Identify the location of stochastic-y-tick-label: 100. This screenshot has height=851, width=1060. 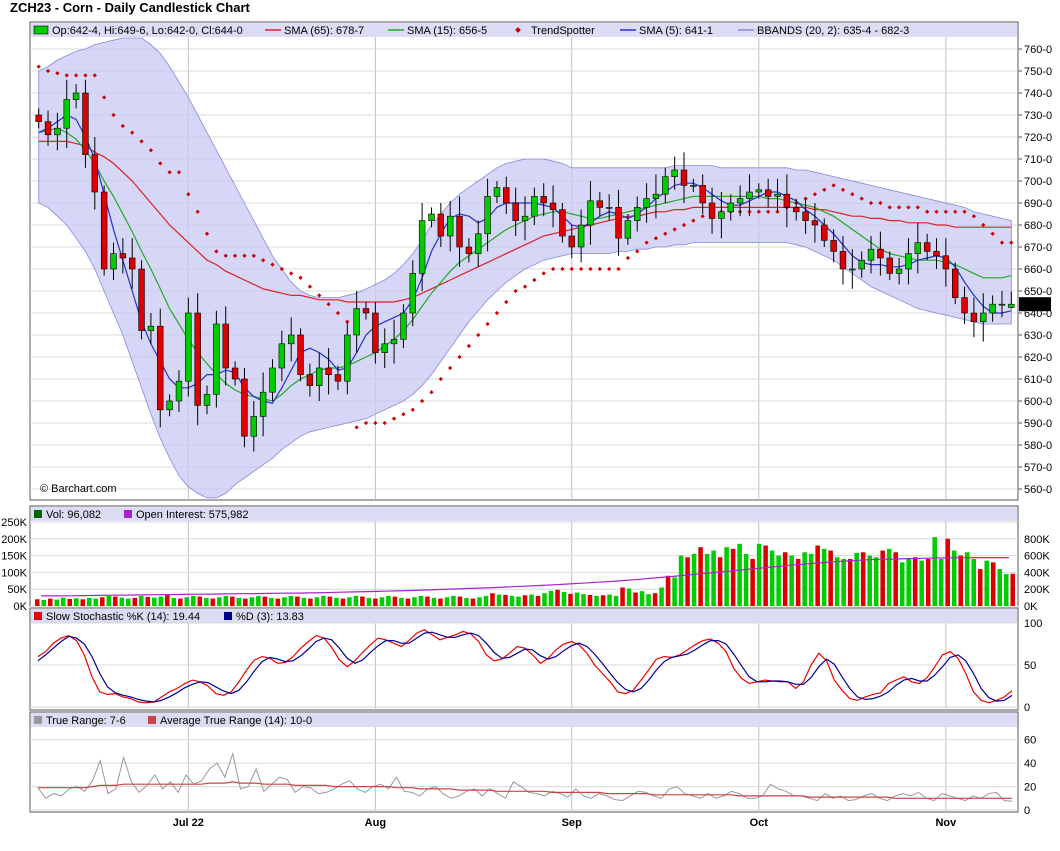
(1033, 624).